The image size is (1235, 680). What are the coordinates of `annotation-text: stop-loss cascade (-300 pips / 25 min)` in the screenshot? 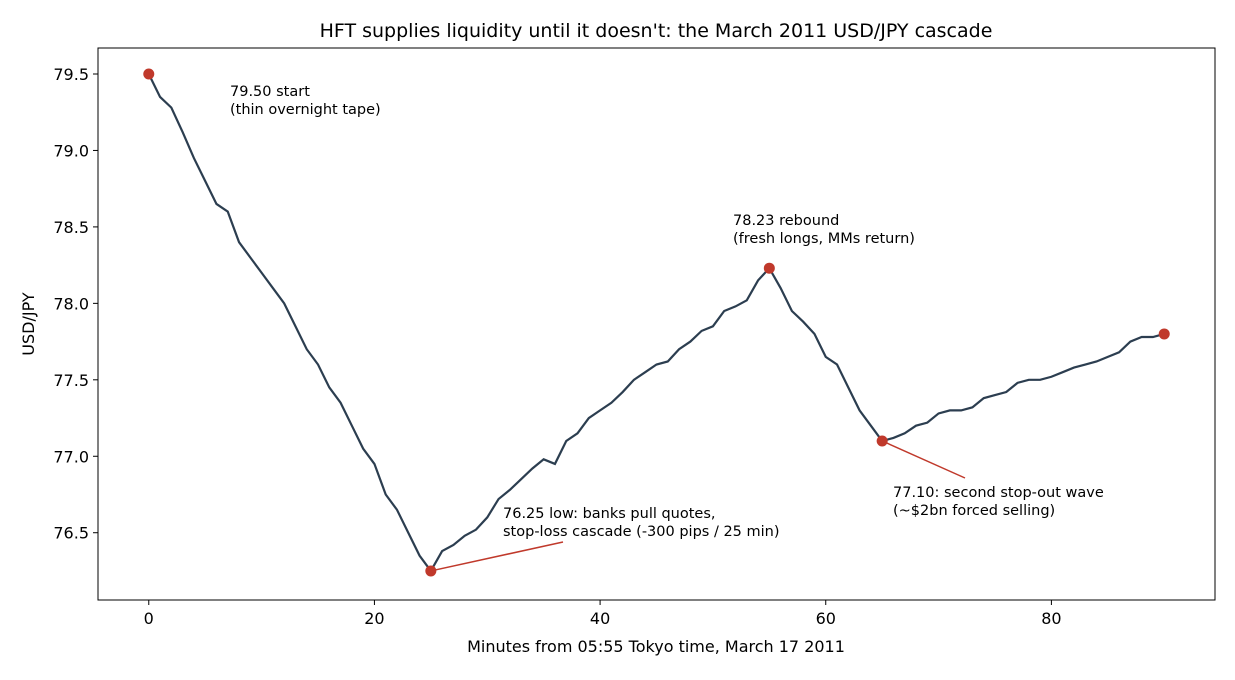 It's located at (641, 532).